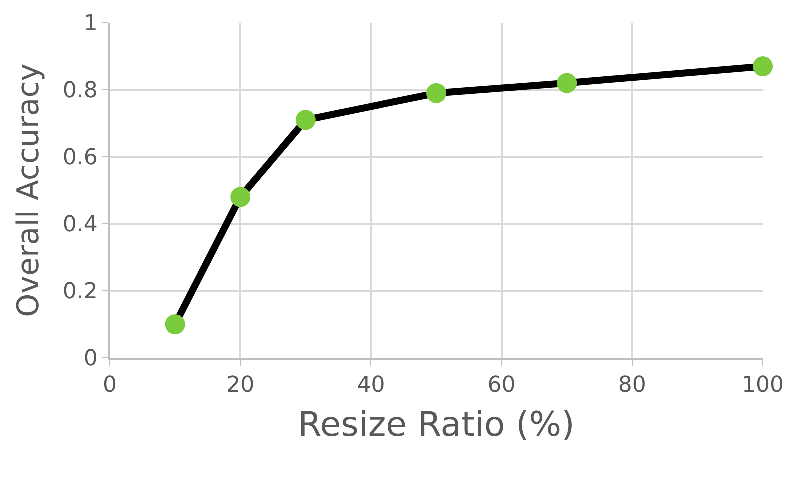  Describe the element at coordinates (502, 385) in the screenshot. I see `x-tick-label: 60` at that location.